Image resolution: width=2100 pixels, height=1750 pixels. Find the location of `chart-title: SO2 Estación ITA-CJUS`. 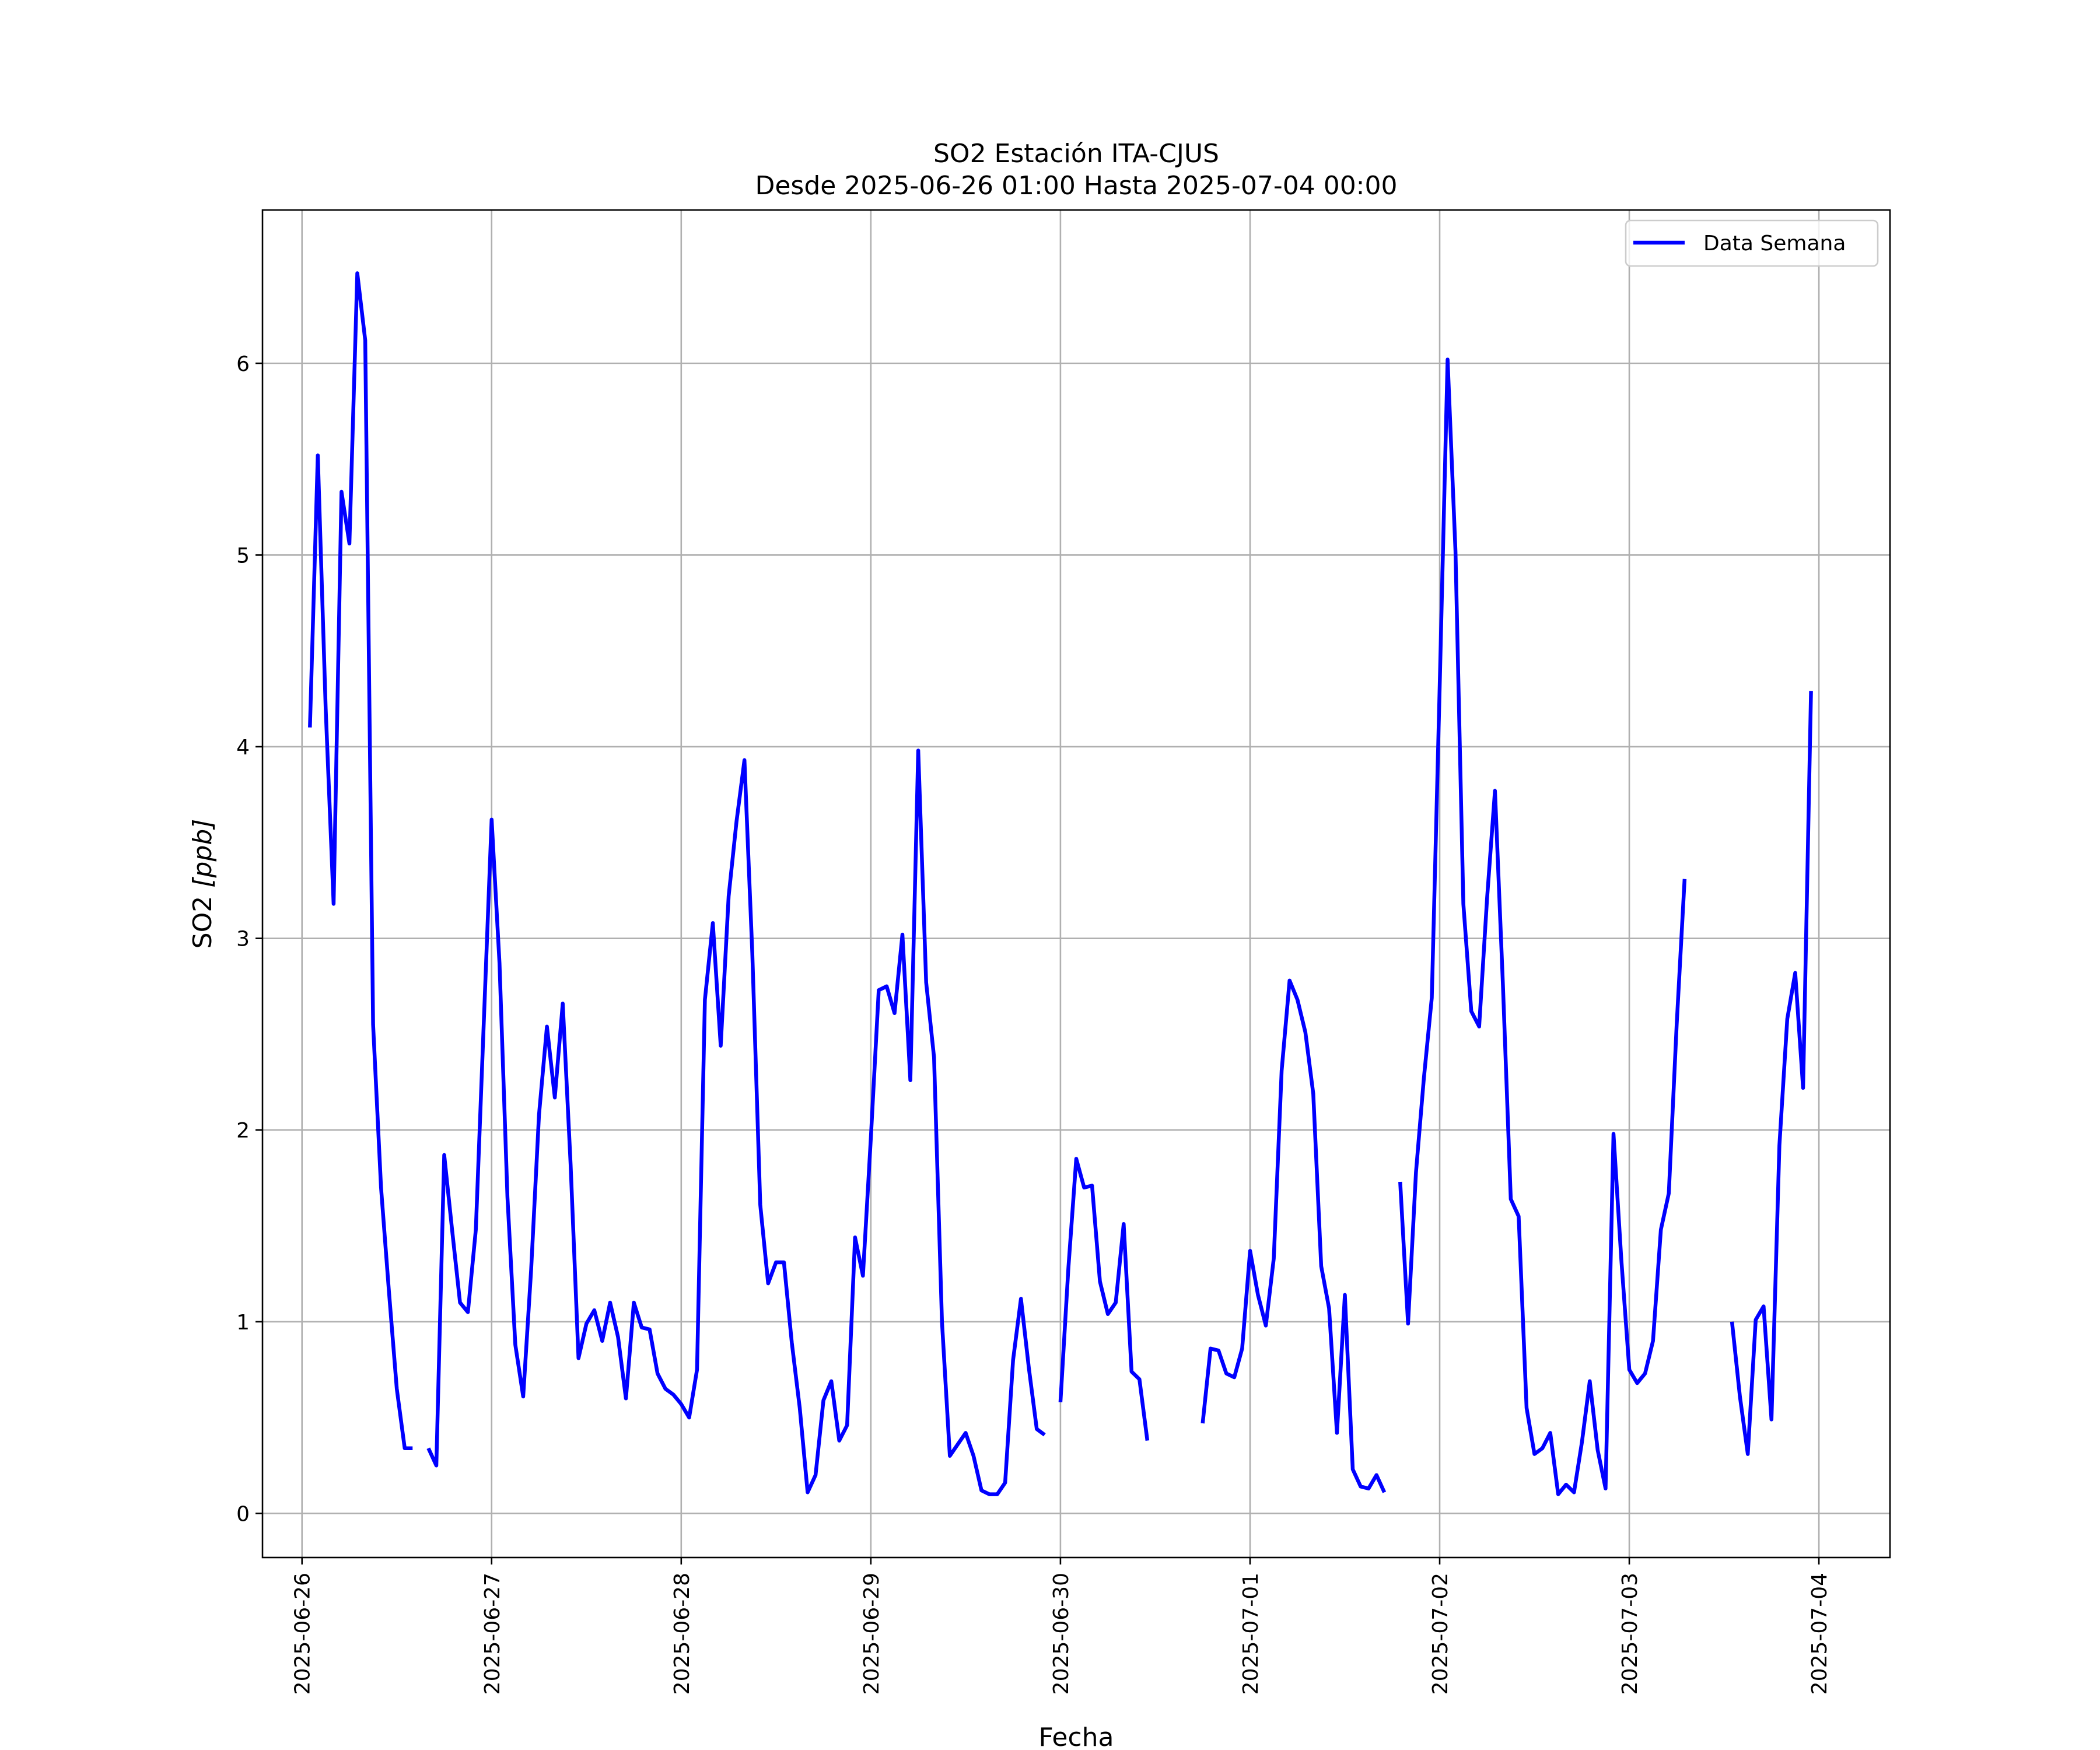

chart-title: SO2 Estación ITA-CJUS is located at coordinates (1076, 154).